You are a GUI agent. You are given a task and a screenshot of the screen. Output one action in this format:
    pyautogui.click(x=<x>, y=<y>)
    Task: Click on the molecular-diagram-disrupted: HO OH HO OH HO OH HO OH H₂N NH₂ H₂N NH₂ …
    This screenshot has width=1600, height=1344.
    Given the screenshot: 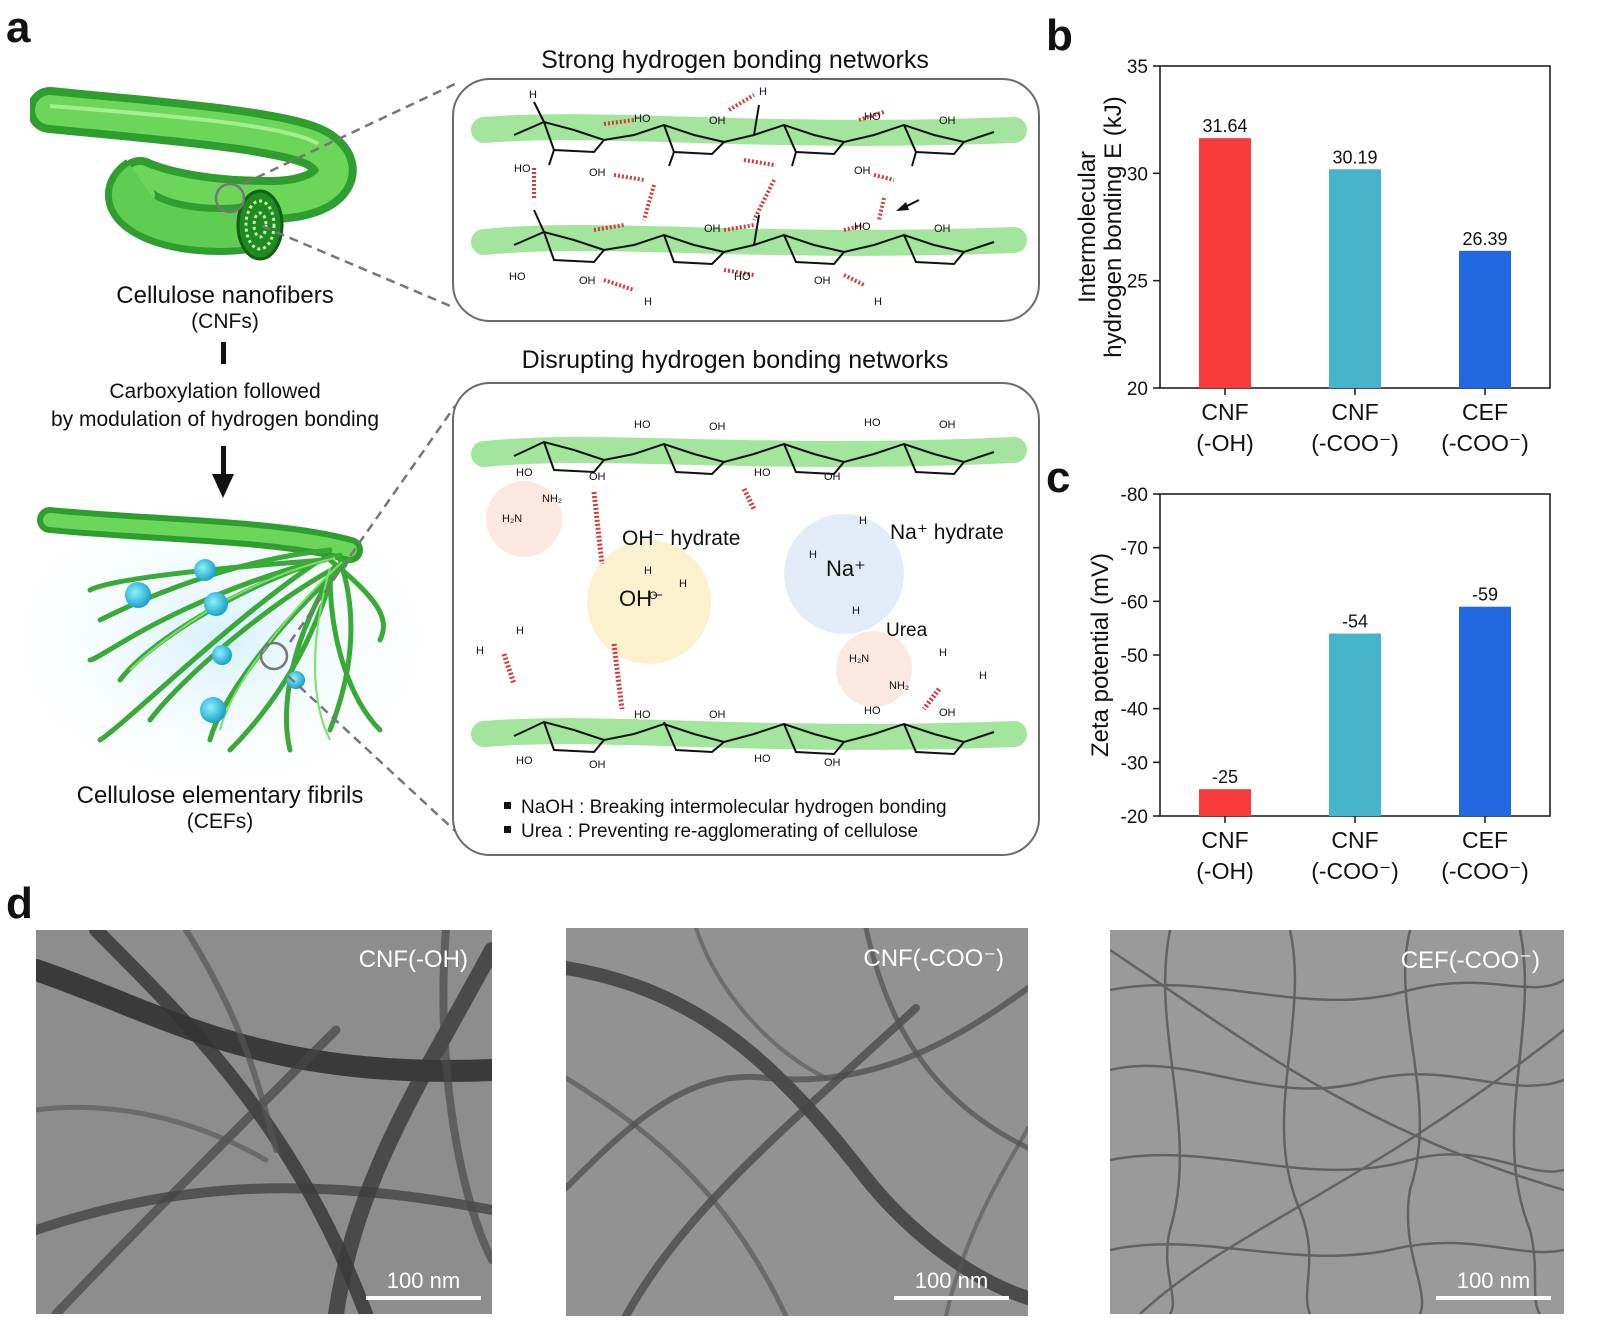 What is the action you would take?
    pyautogui.click(x=749, y=594)
    